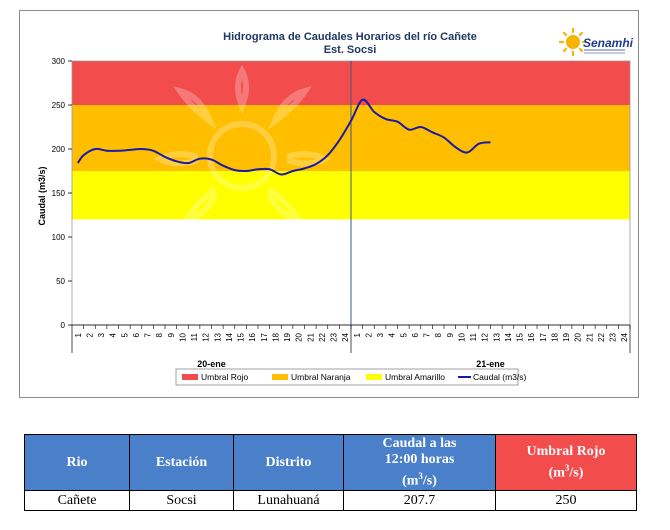 This screenshot has height=530, width=670. What do you see at coordinates (77, 500) in the screenshot?
I see `cell-rio: Cañete` at bounding box center [77, 500].